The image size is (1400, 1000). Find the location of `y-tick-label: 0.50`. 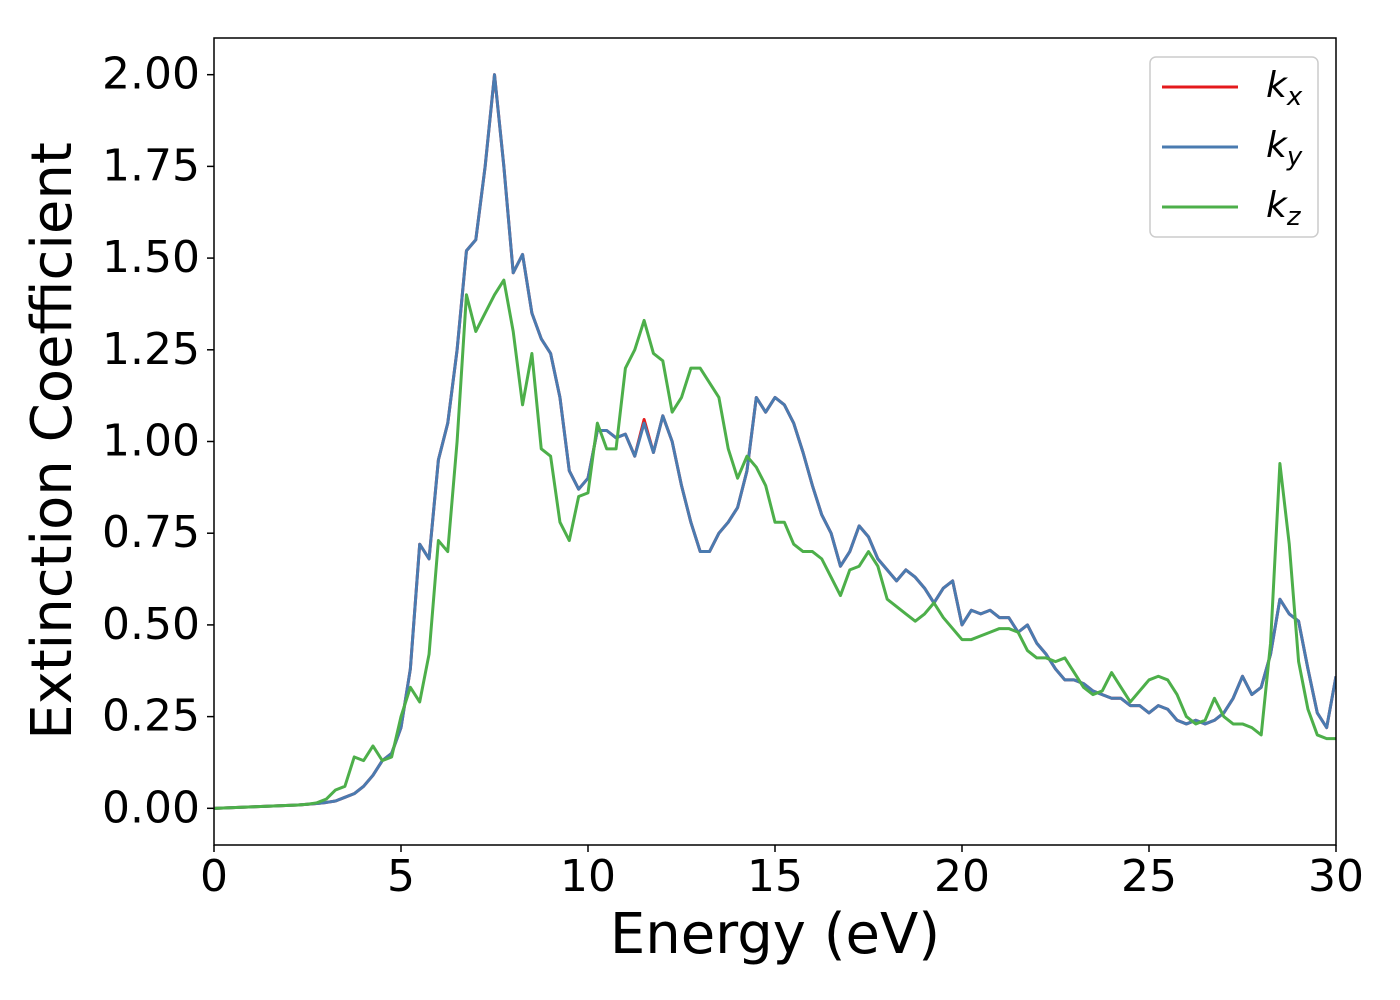

y-tick-label: 0.50 is located at coordinates (151, 624).